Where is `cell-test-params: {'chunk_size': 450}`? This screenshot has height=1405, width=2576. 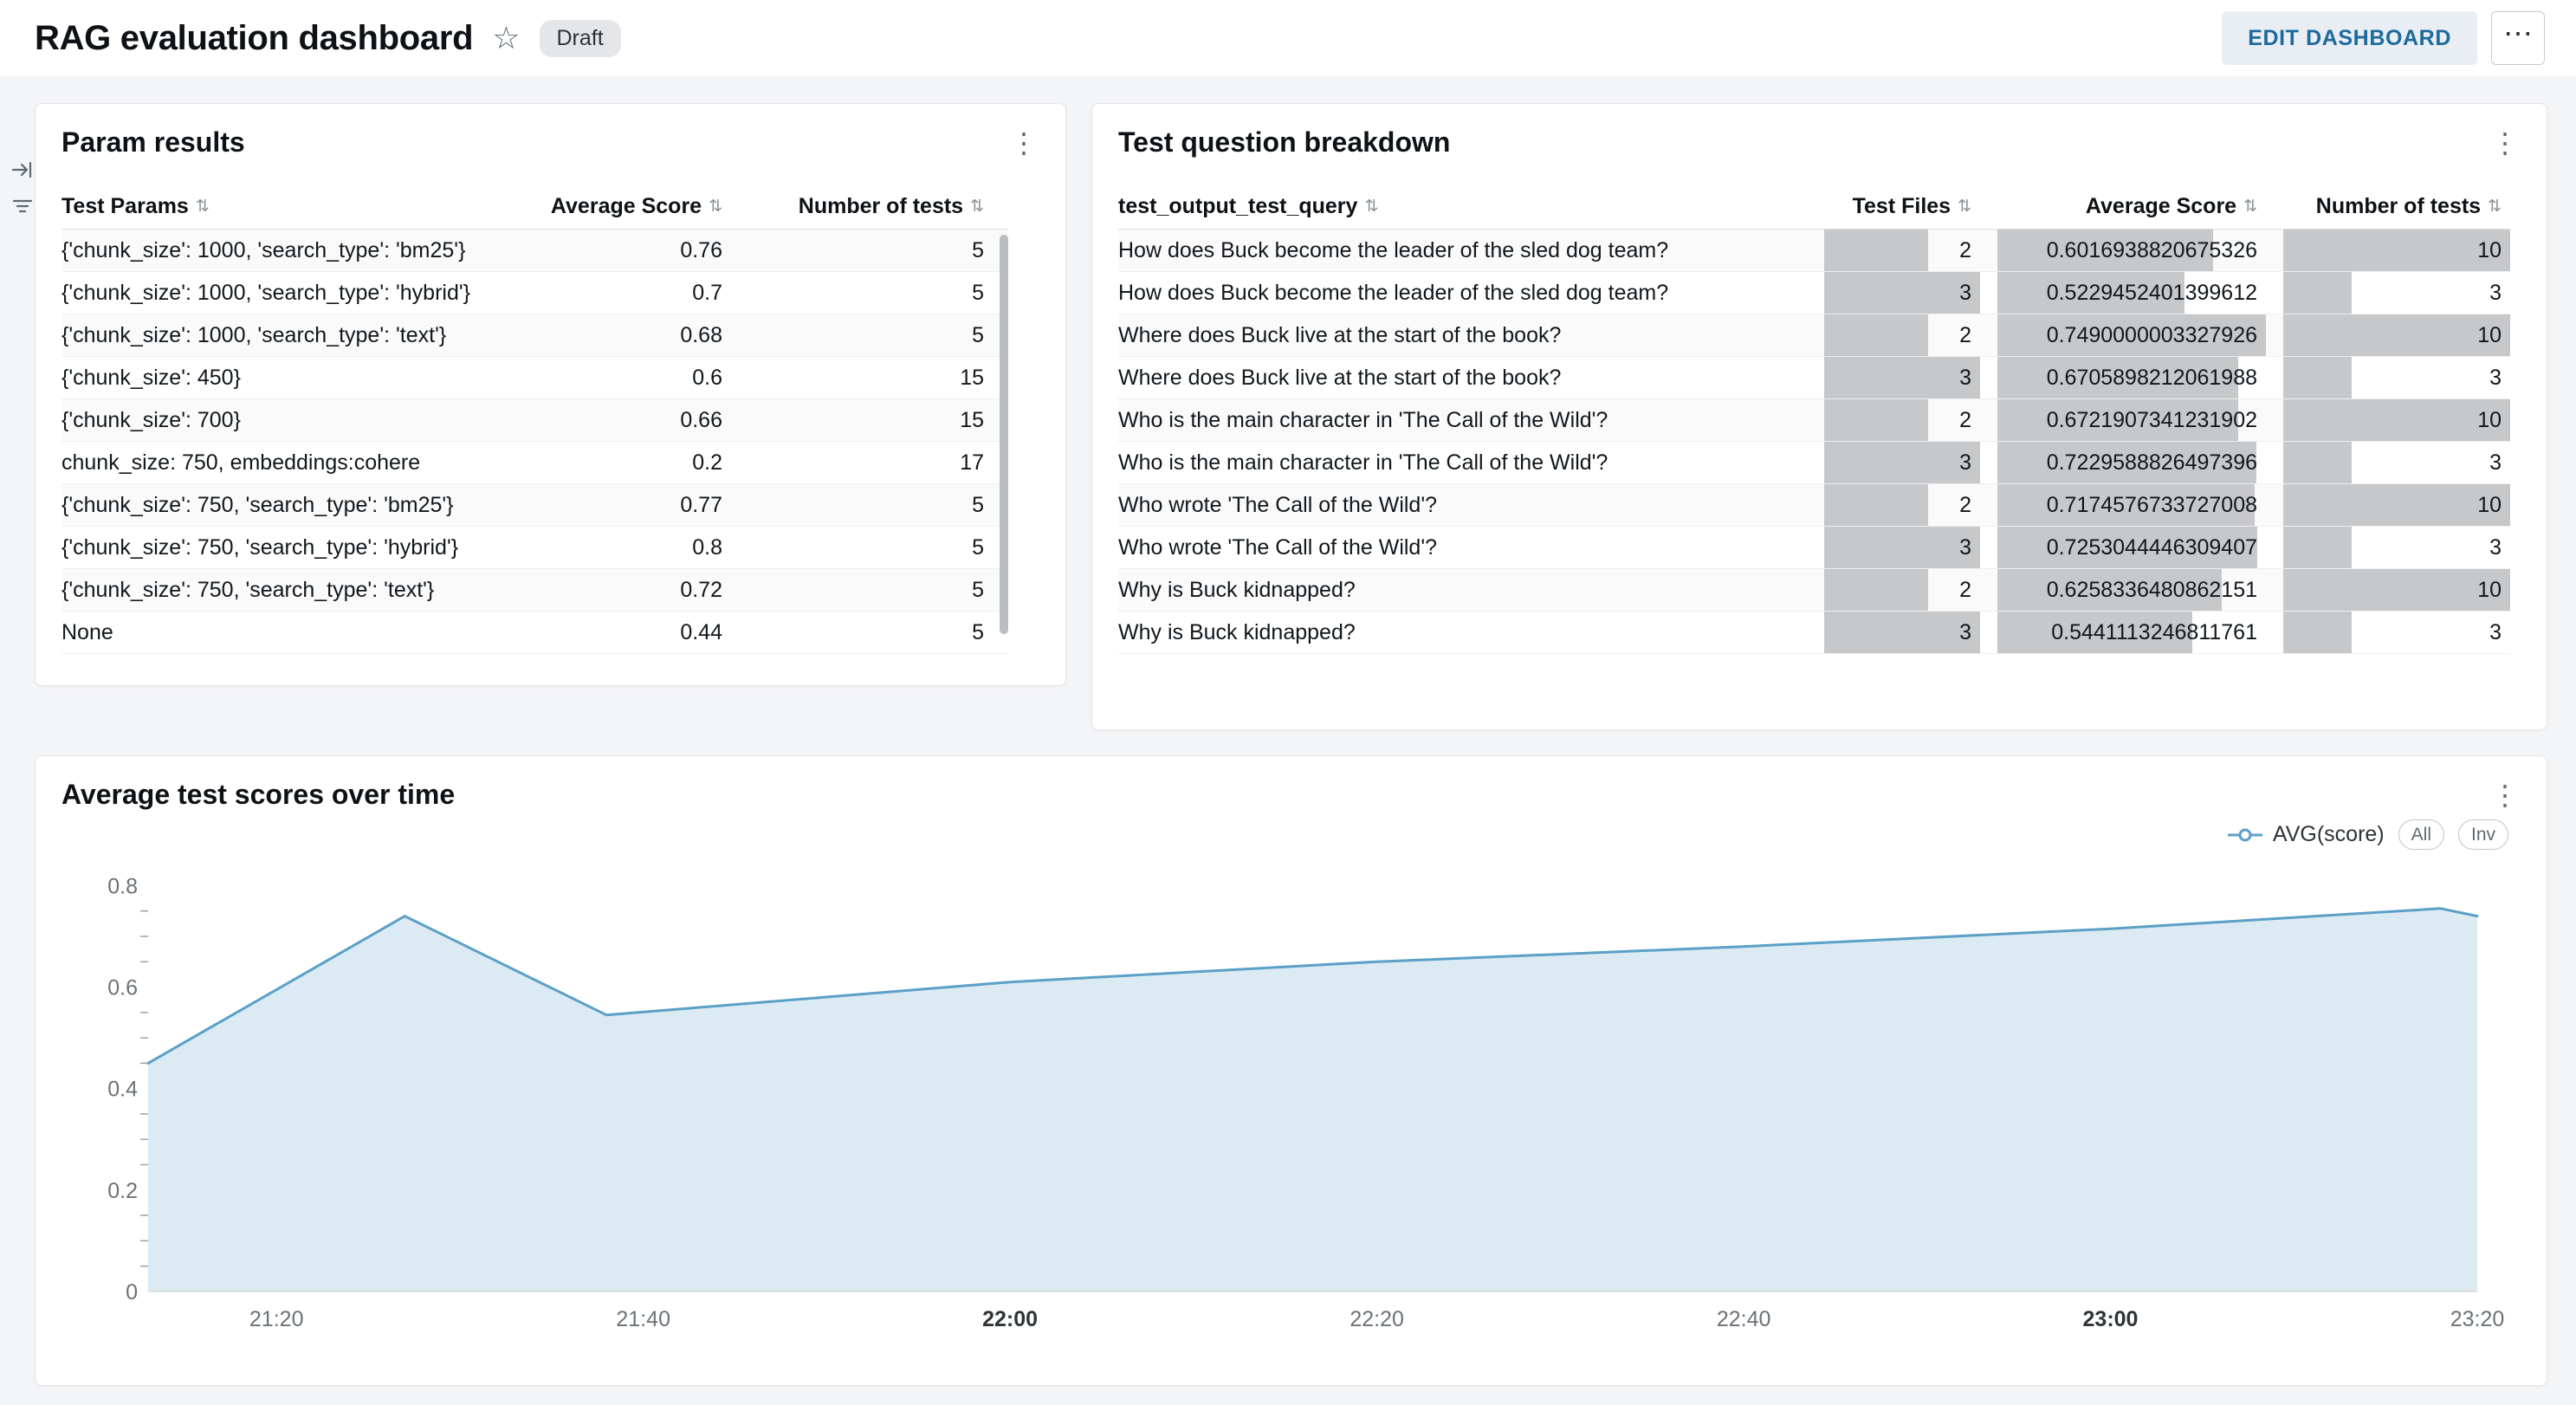
cell-test-params: {'chunk_size': 450} is located at coordinates (151, 377).